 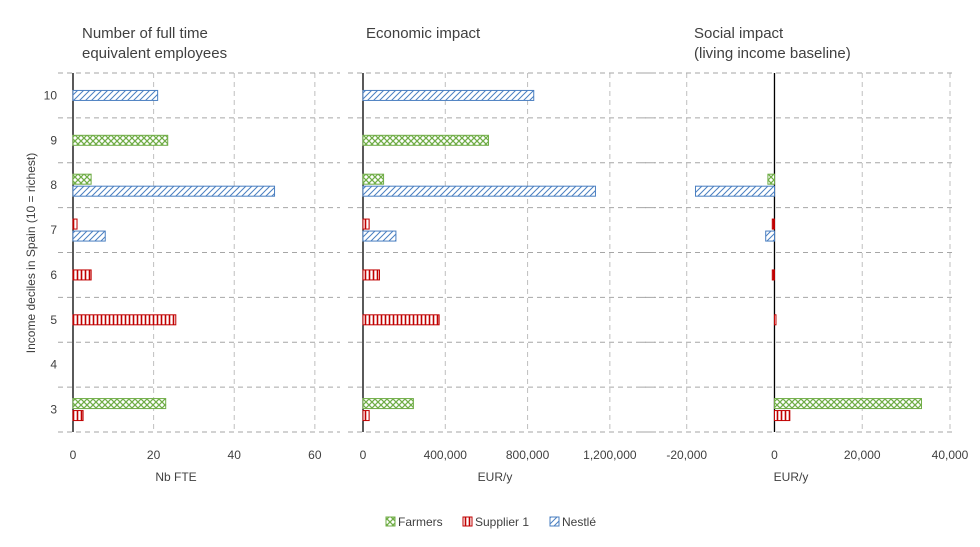 I want to click on x-tick-label: 40,000, so click(x=950, y=455).